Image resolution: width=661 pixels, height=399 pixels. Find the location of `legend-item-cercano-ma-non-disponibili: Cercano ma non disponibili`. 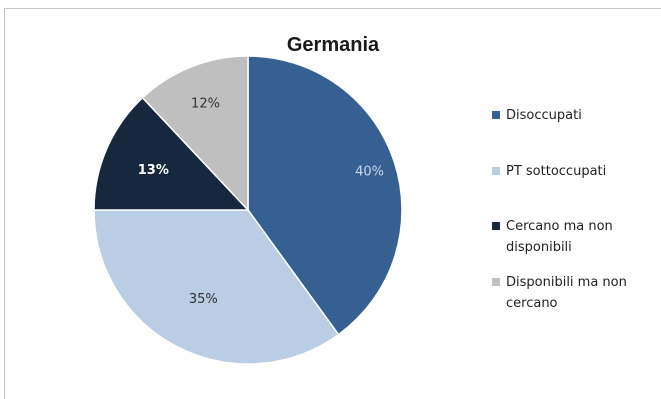

legend-item-cercano-ma-non-disponibili: Cercano ma non disponibili is located at coordinates (574, 237).